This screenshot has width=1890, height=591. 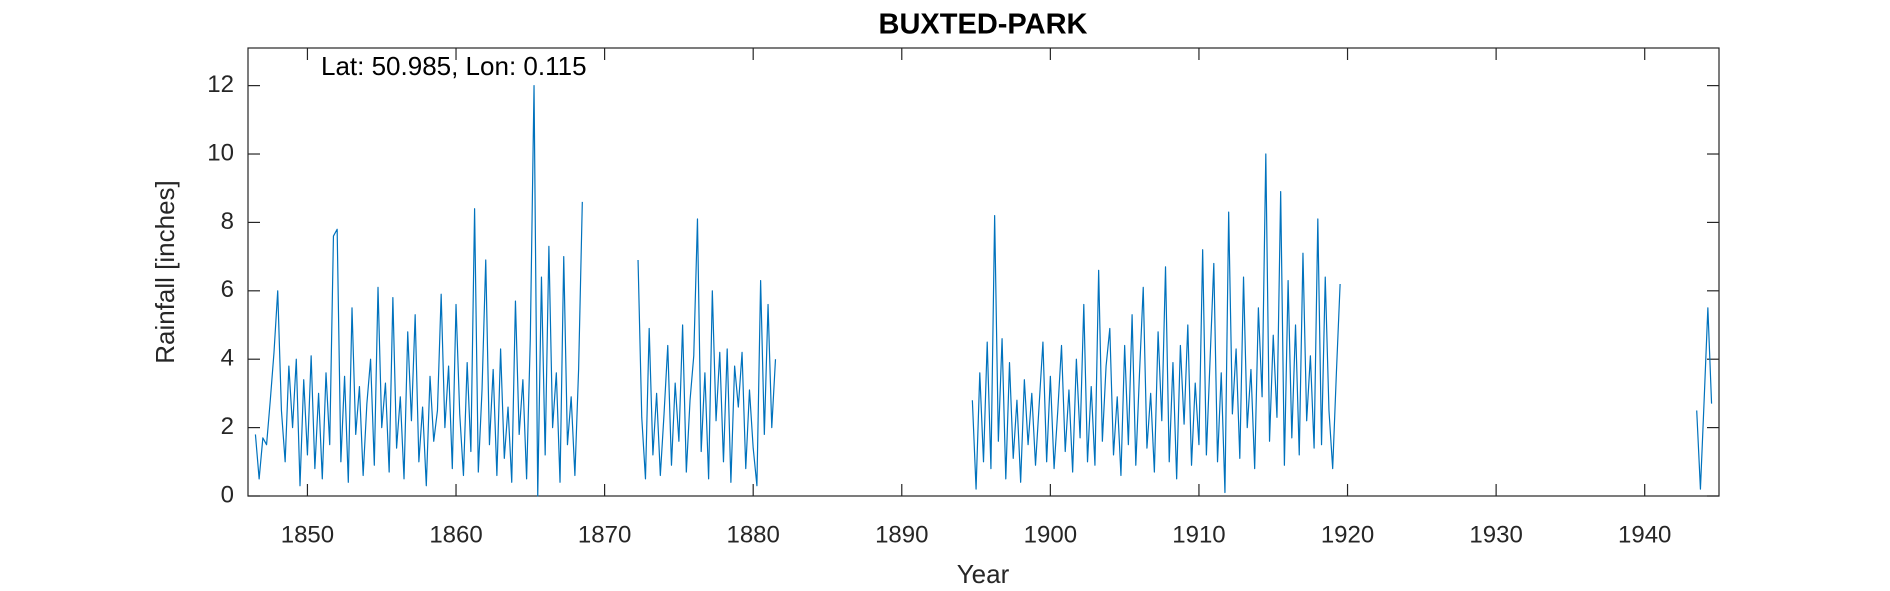 What do you see at coordinates (1644, 534) in the screenshot?
I see `x-tick-label: 1940` at bounding box center [1644, 534].